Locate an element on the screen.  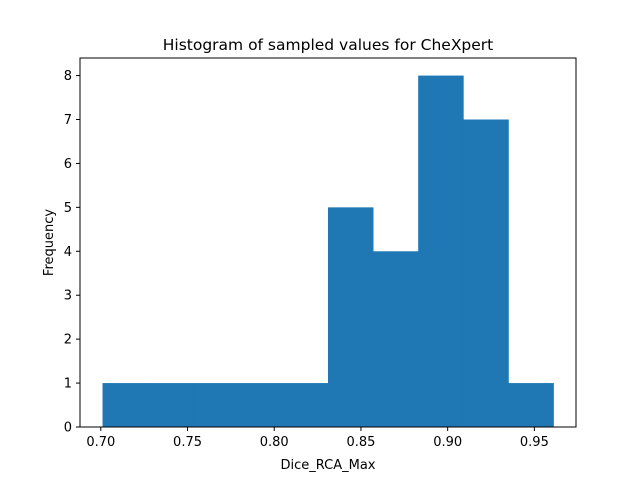
y-tick-label: 2 is located at coordinates (68, 340).